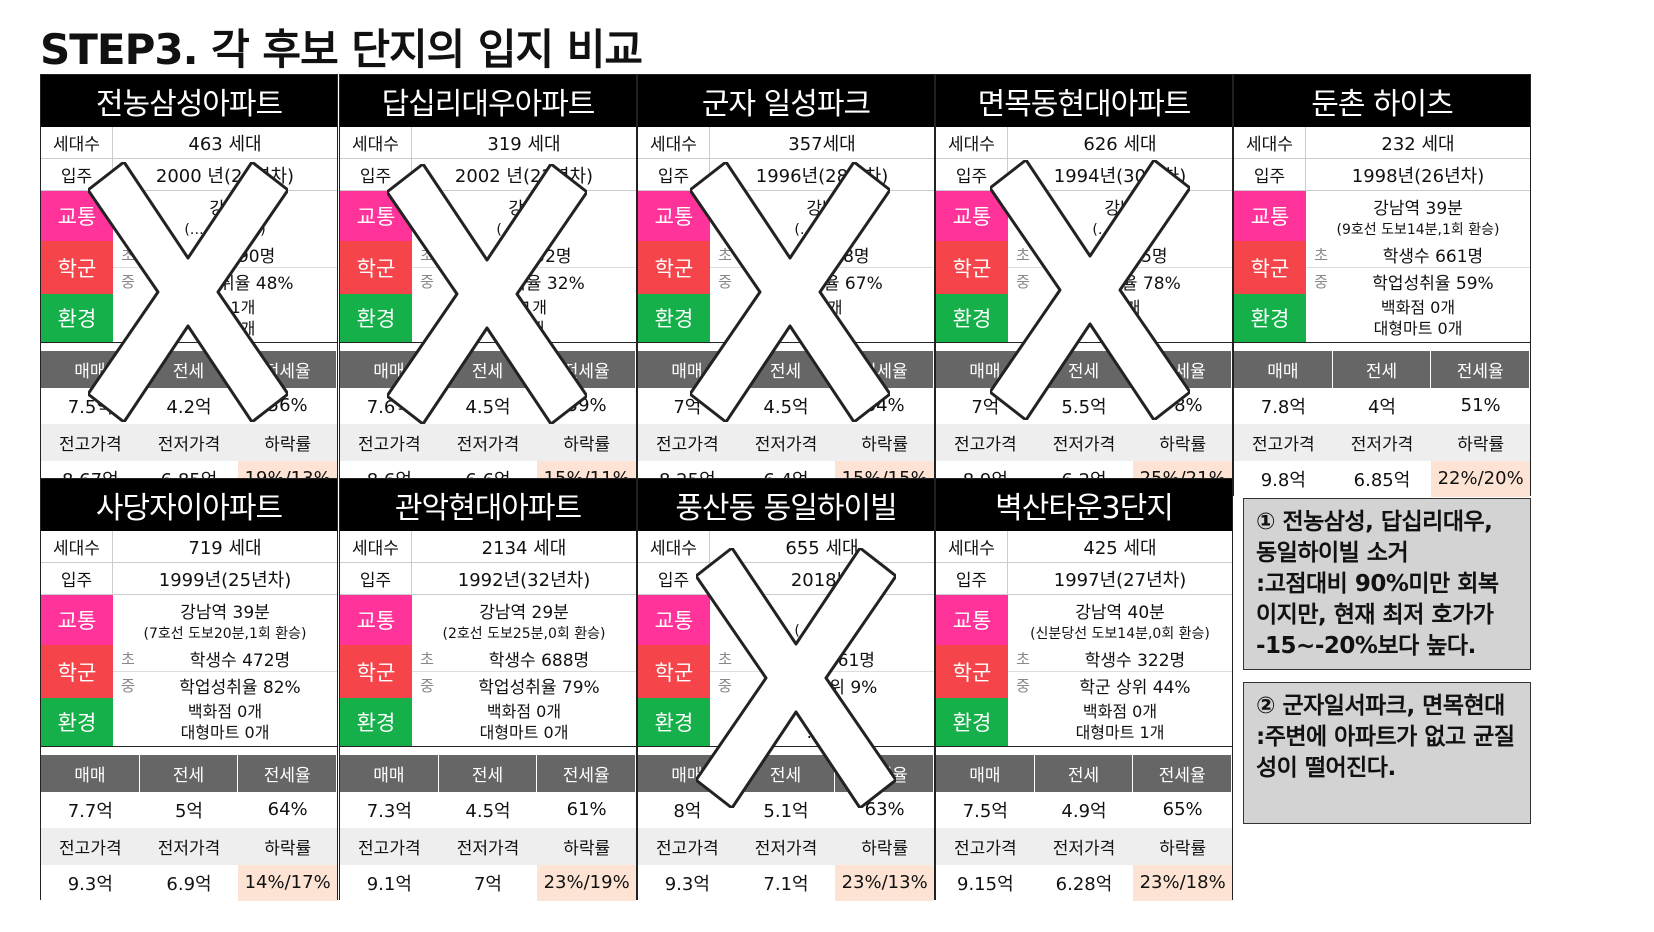 The height and width of the screenshot is (932, 1654). Describe the element at coordinates (225, 711) in the screenshot. I see `department-store-value: 백화점 0개` at that location.